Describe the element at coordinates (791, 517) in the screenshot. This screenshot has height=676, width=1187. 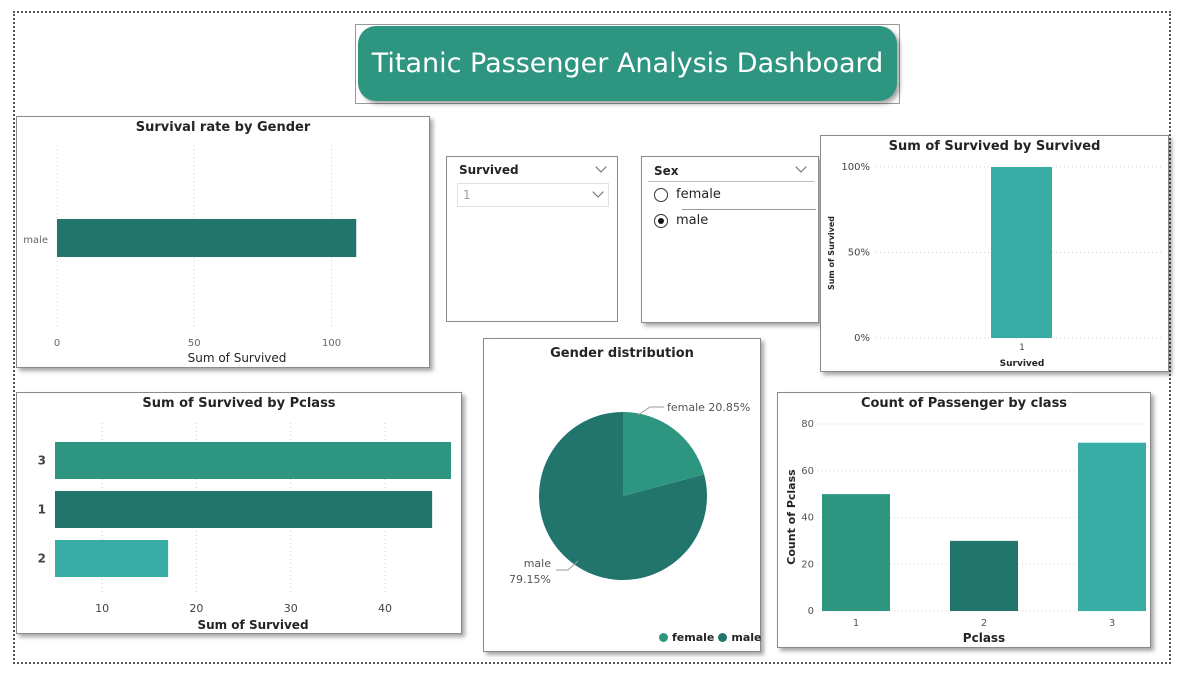
I see `y-axis-label: Count of Pclass` at that location.